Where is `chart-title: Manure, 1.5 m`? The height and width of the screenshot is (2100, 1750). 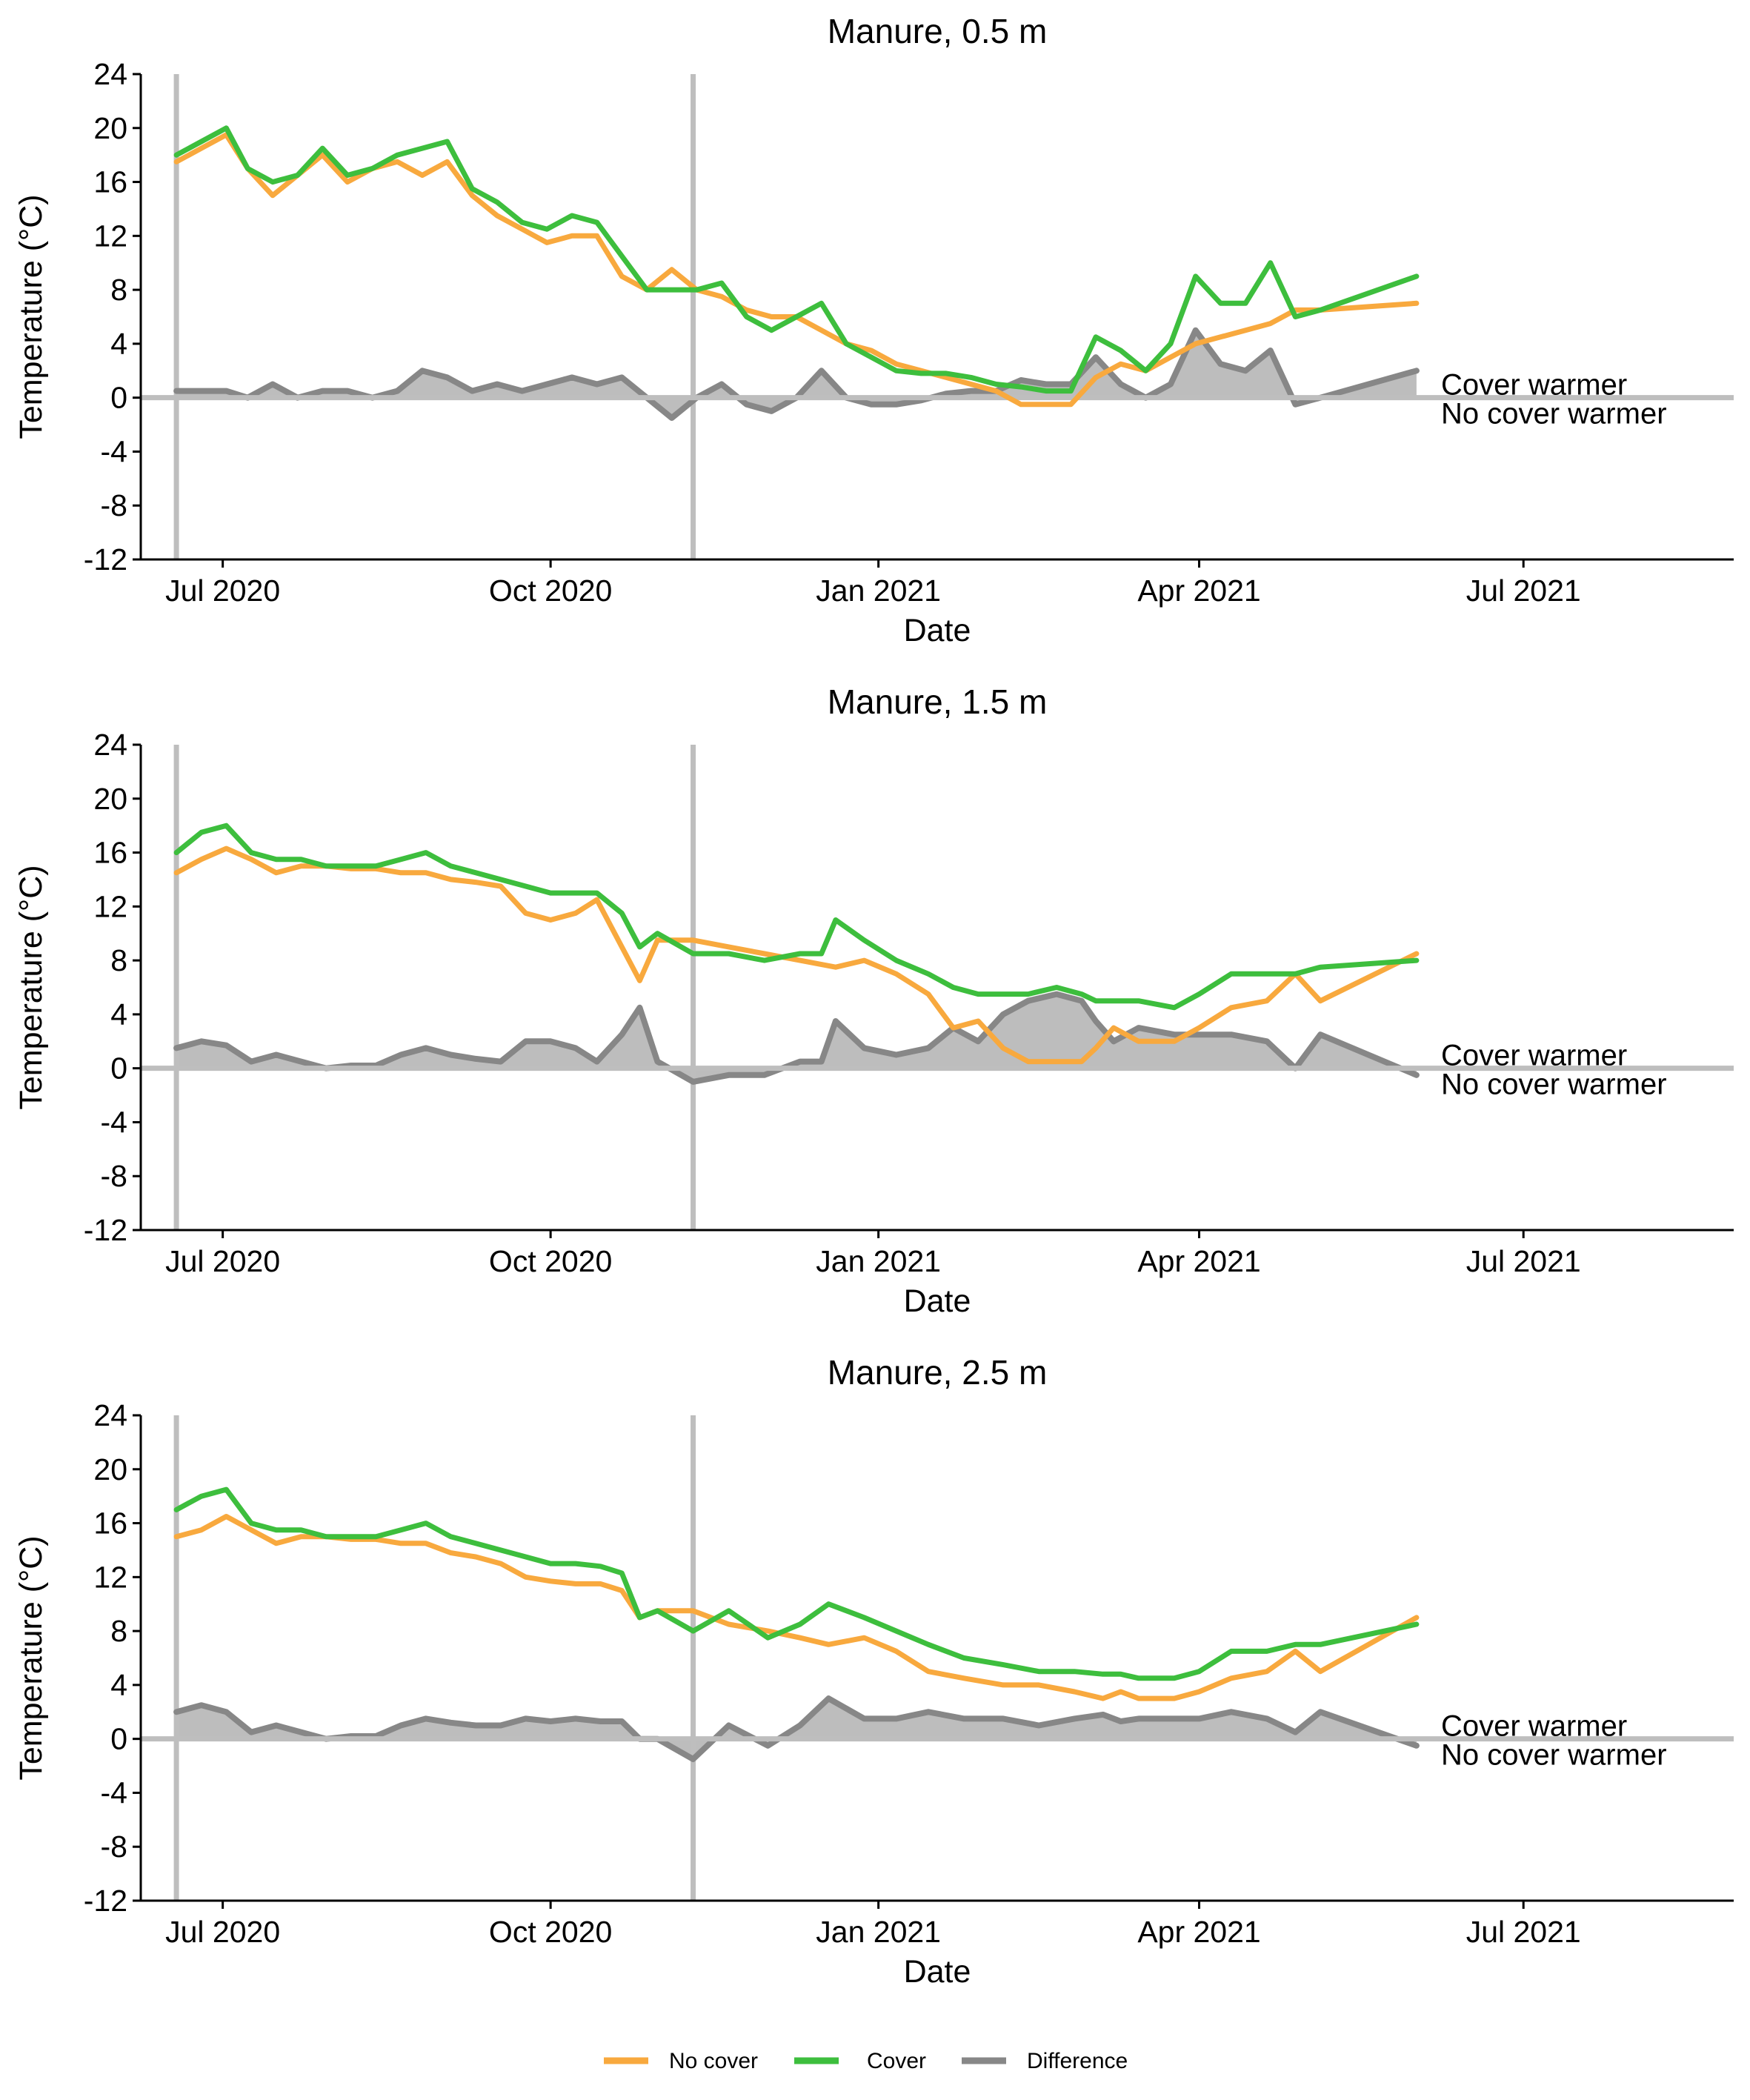 chart-title: Manure, 1.5 m is located at coordinates (938, 702).